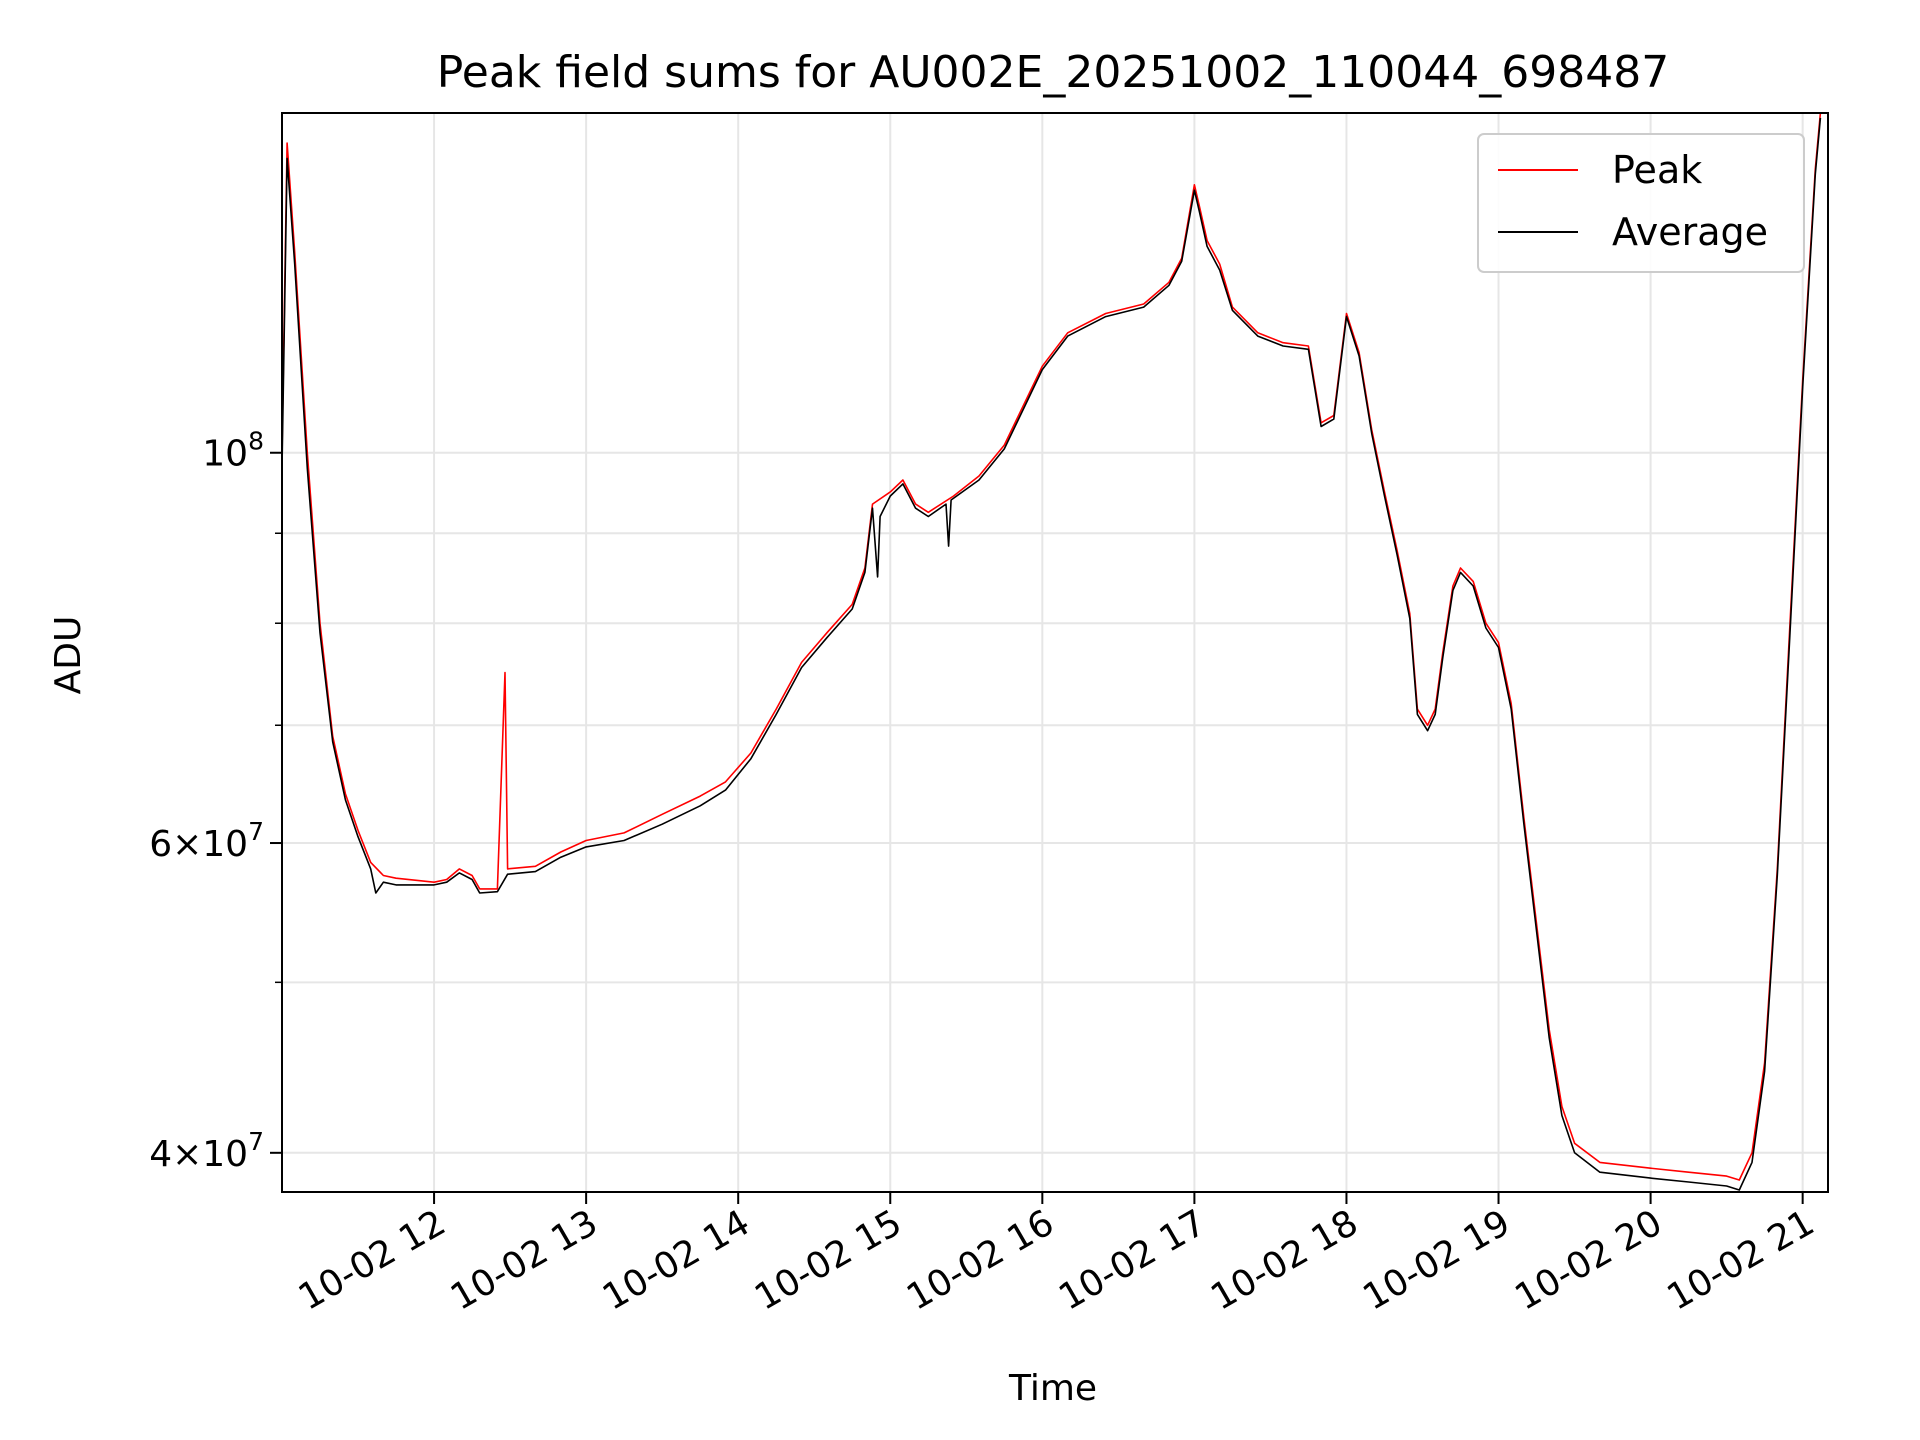 The image size is (1920, 1440). I want to click on y-tick-label: 4×107, so click(206, 1151).